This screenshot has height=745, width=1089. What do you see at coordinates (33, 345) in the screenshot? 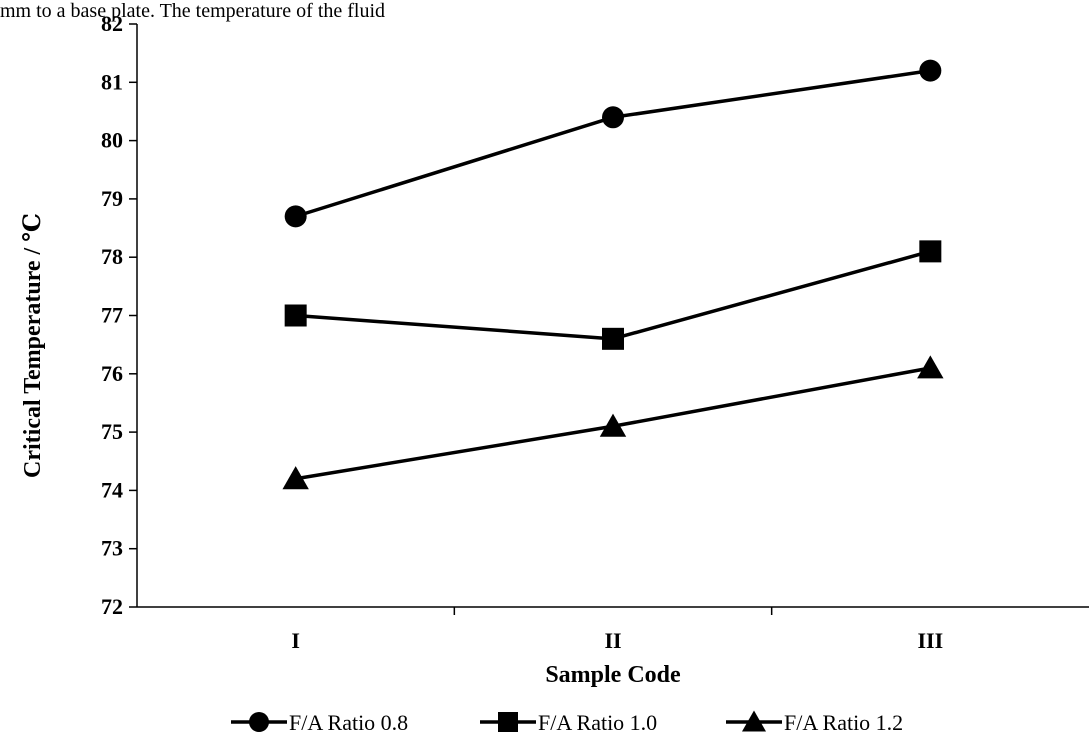
I see `y-axis-title: Critical Temperature / ℃` at bounding box center [33, 345].